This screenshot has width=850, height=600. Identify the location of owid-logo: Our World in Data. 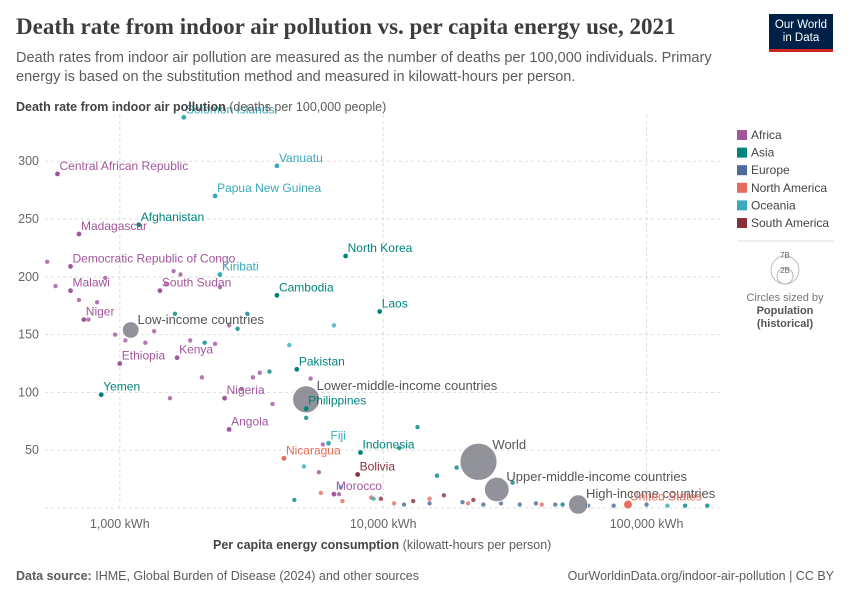
(801, 33).